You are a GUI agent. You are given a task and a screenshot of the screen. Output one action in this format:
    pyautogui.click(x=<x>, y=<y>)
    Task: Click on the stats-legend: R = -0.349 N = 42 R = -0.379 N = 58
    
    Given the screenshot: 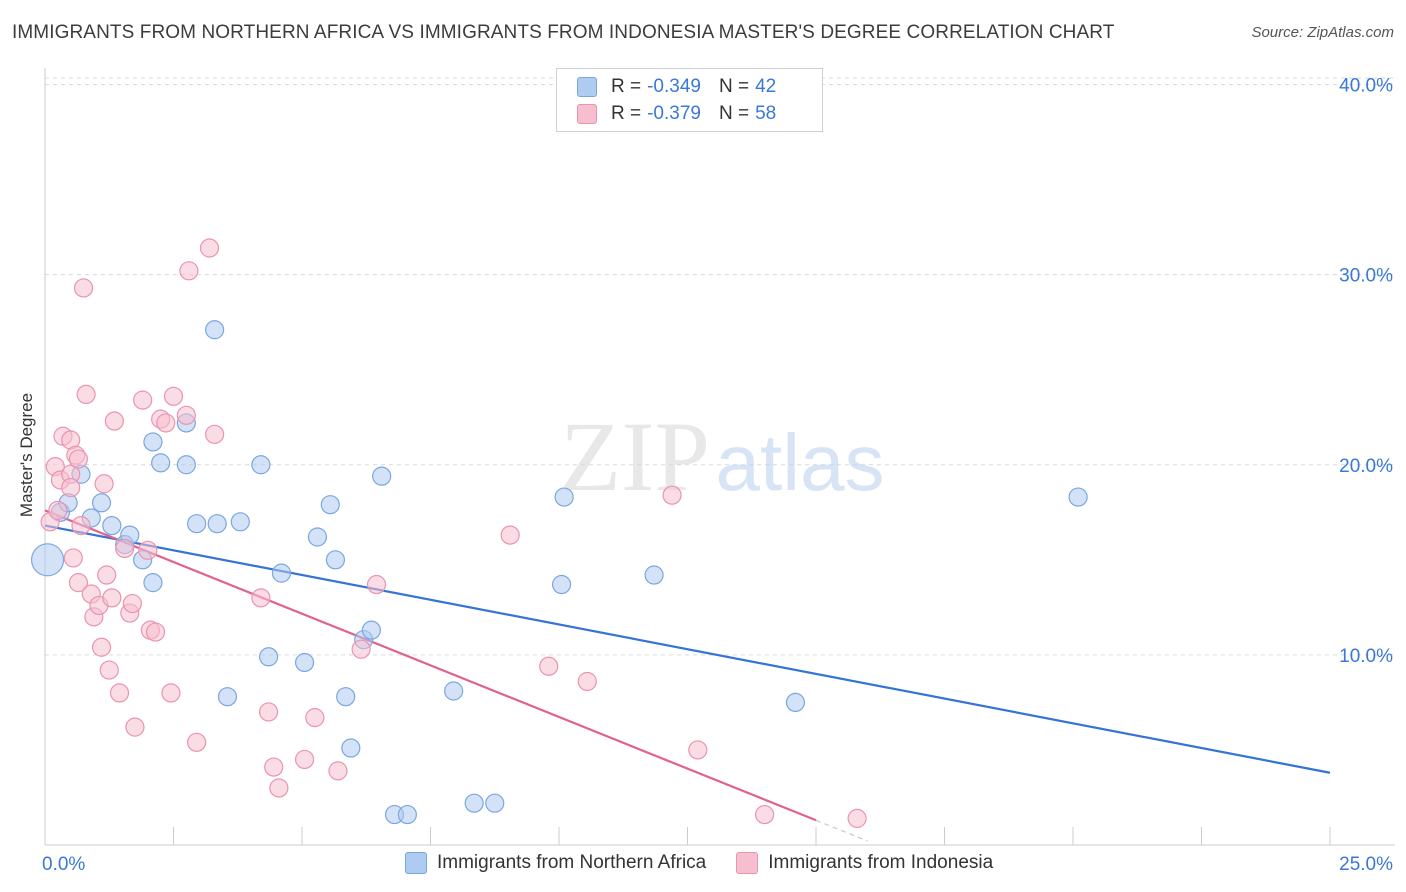 What is the action you would take?
    pyautogui.click(x=689, y=100)
    